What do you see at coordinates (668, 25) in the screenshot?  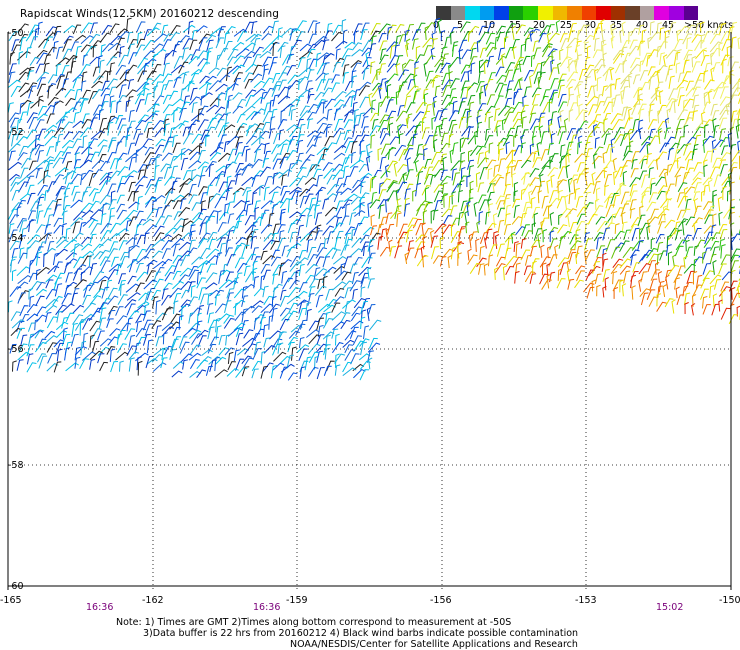 I see `scale-label-45: 45` at bounding box center [668, 25].